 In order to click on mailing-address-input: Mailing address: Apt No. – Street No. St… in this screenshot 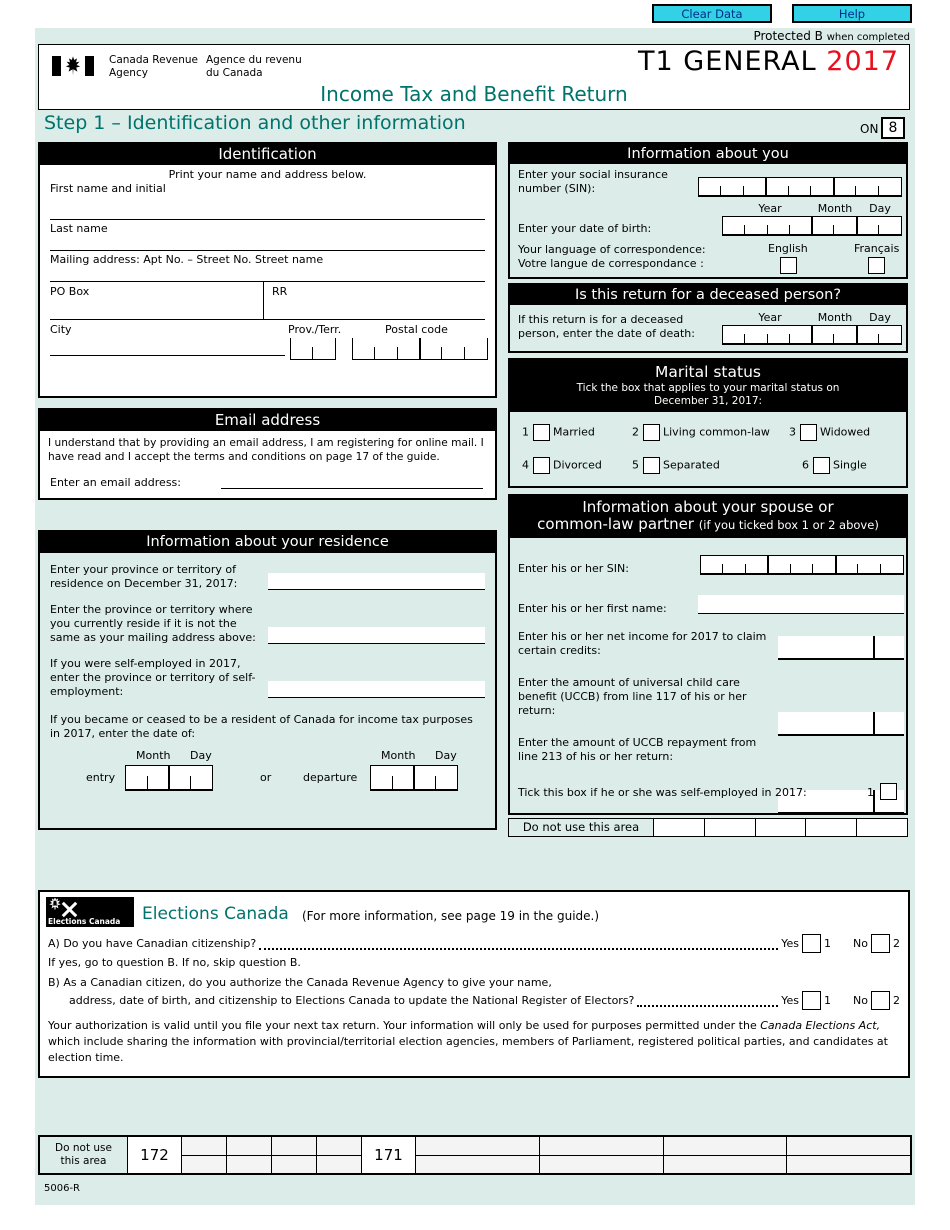, I will do `click(267, 266)`.